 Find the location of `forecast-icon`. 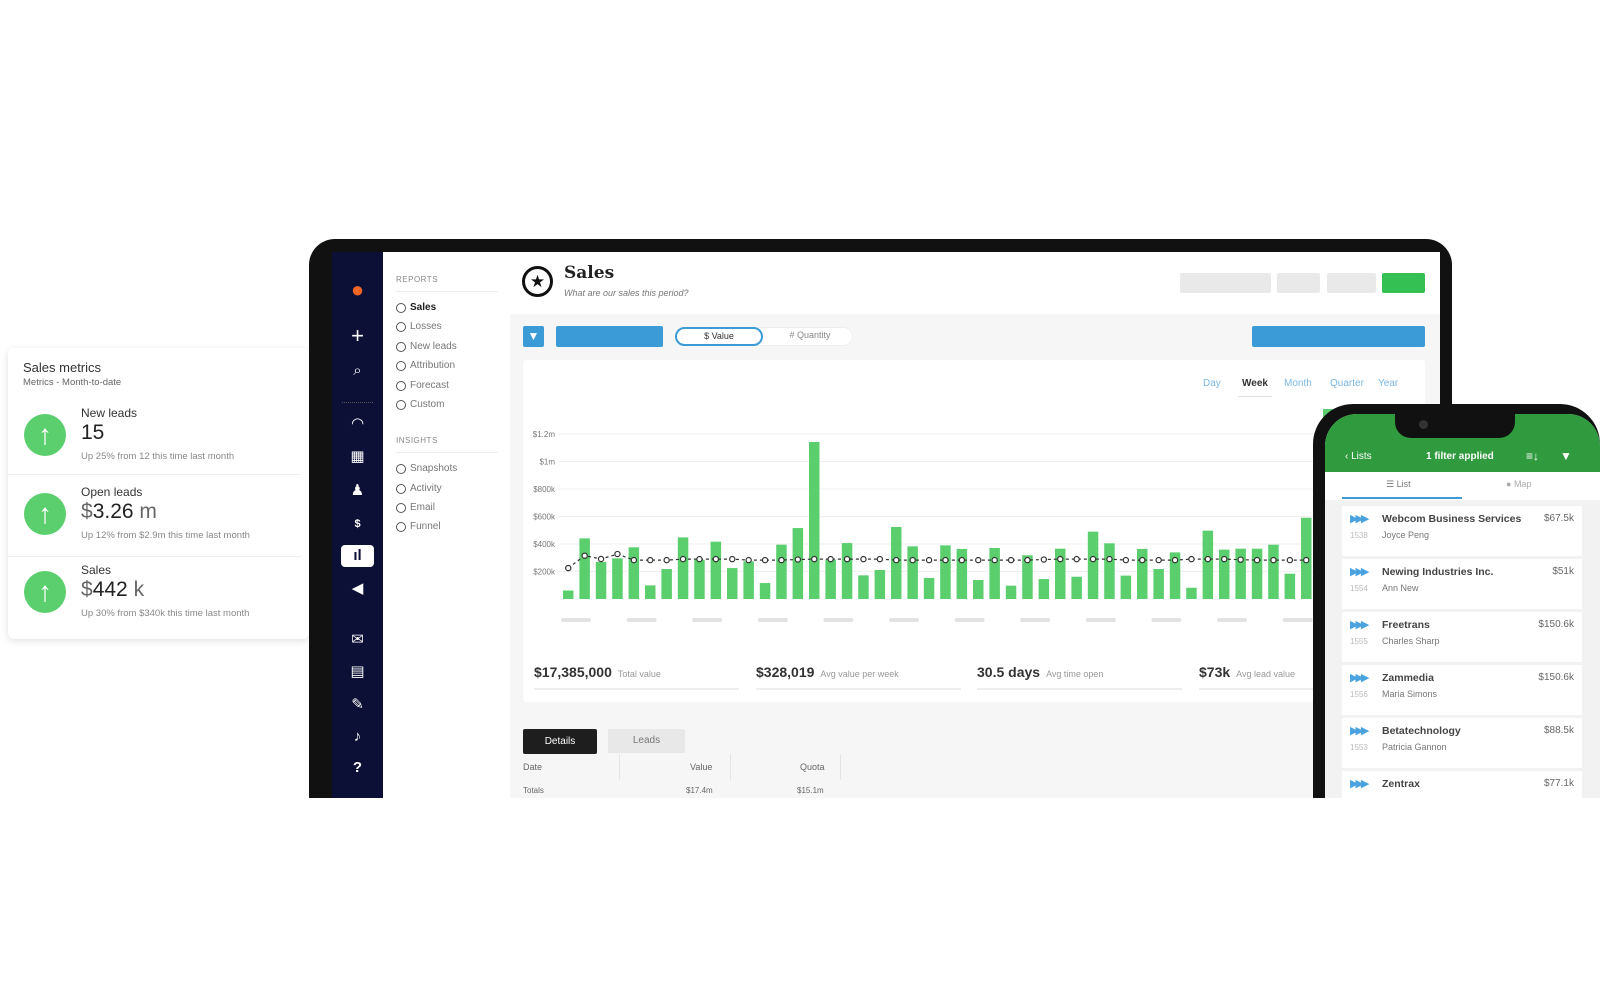

forecast-icon is located at coordinates (401, 385).